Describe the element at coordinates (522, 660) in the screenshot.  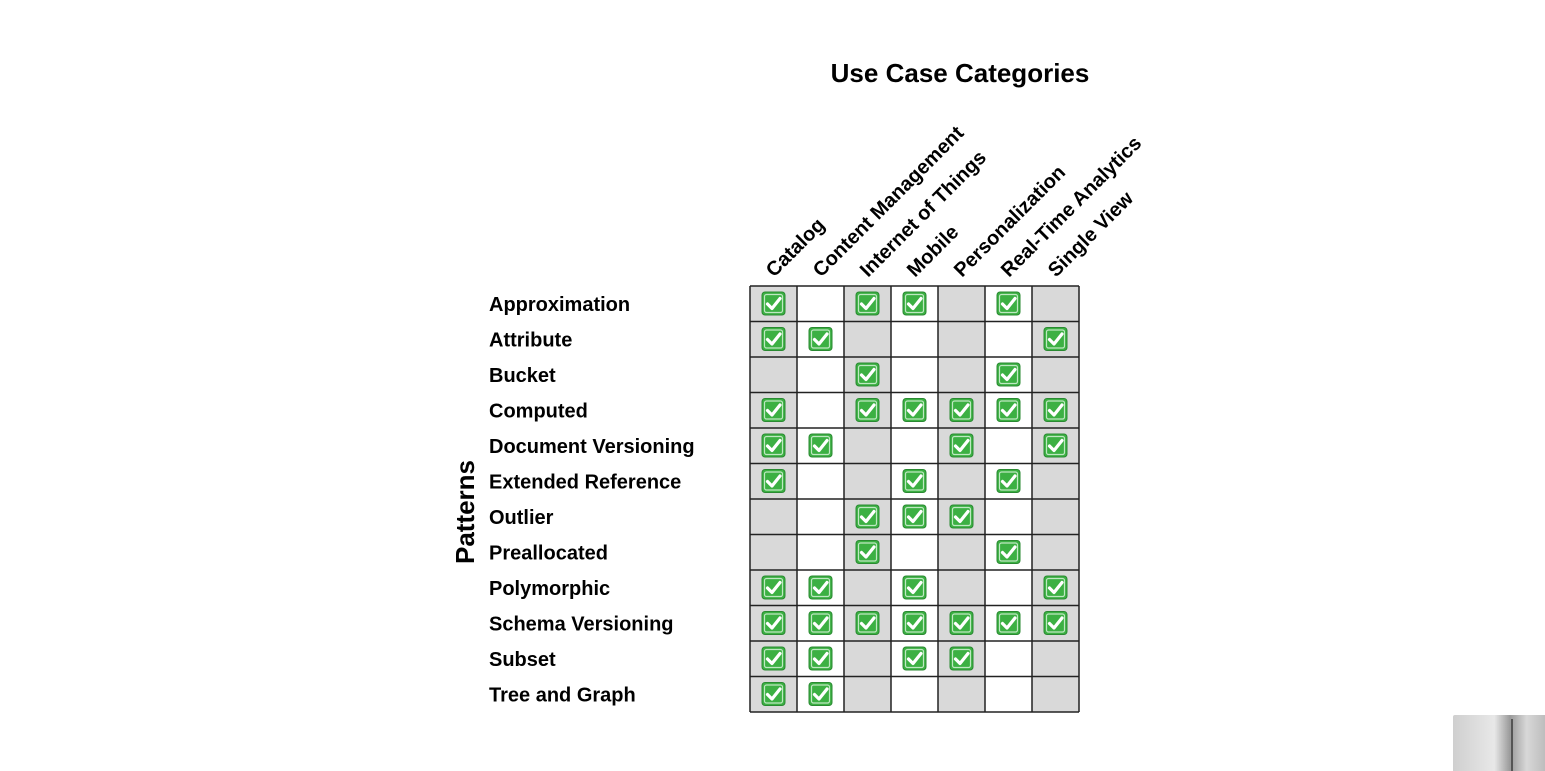
I see `row-label-subset: Subset` at that location.